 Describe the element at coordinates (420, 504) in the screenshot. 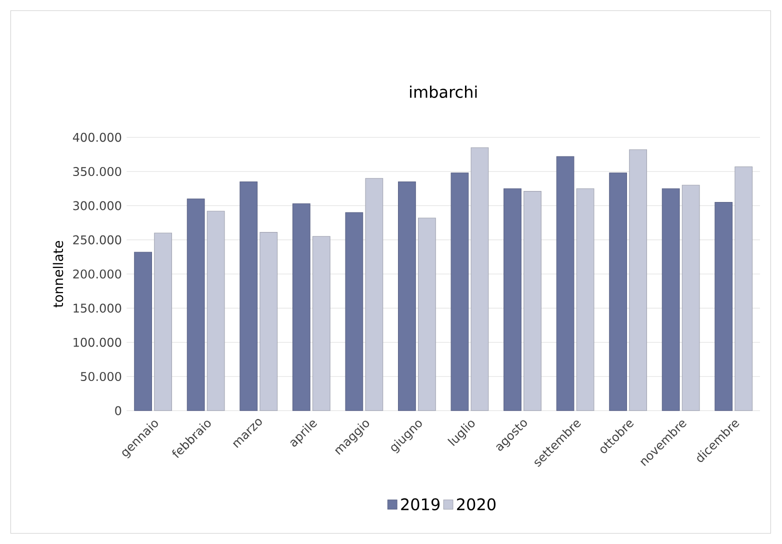

I see `legend-label: 2019` at that location.